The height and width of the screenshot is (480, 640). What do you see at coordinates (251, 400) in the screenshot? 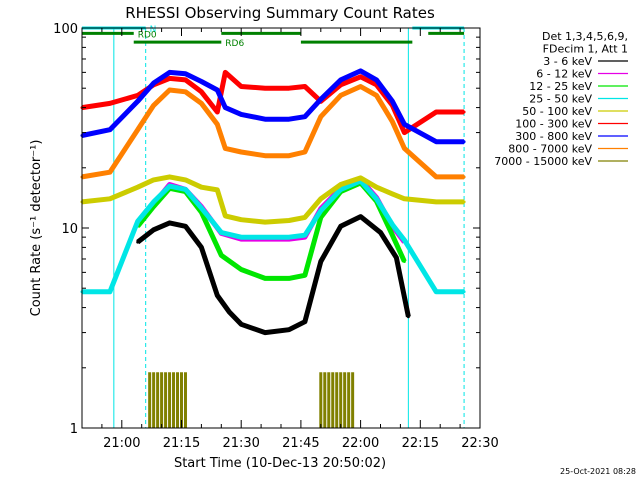
I see `series-7000-15000-kev` at bounding box center [251, 400].